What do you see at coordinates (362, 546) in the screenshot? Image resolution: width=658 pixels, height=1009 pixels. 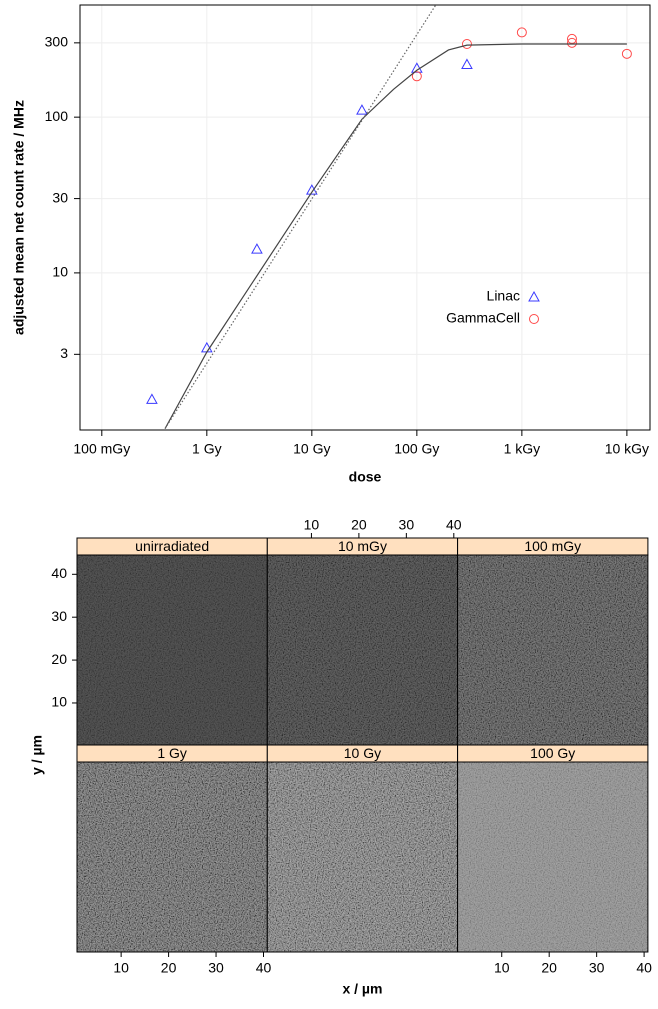 I see `strip-label: 10 mGy` at bounding box center [362, 546].